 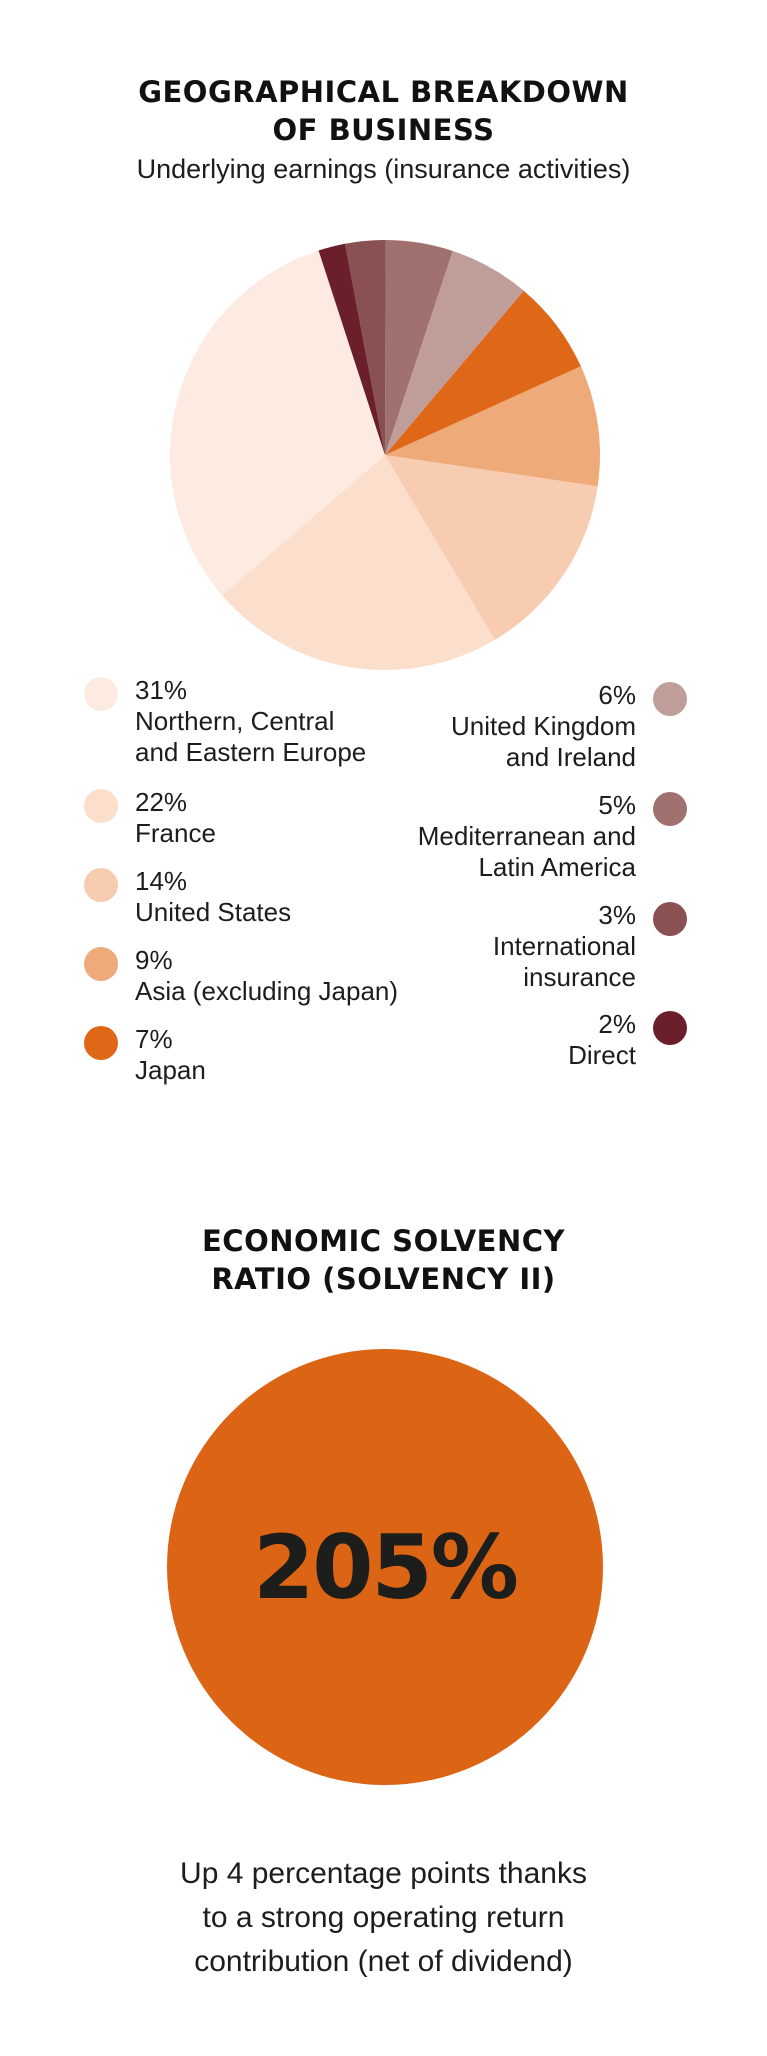 What do you see at coordinates (491, 547) in the screenshot?
I see `pie-slice-united-states` at bounding box center [491, 547].